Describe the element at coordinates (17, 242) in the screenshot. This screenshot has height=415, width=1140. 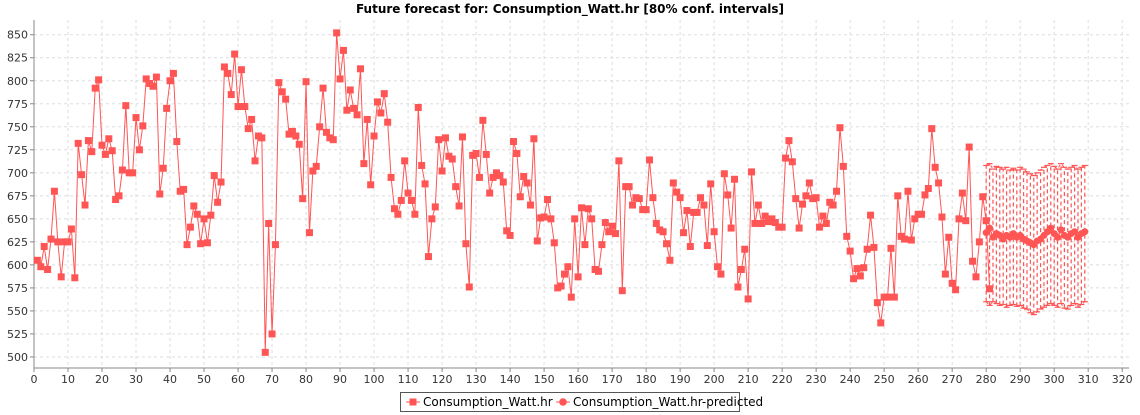
I see `y-tick-label: 625` at that location.